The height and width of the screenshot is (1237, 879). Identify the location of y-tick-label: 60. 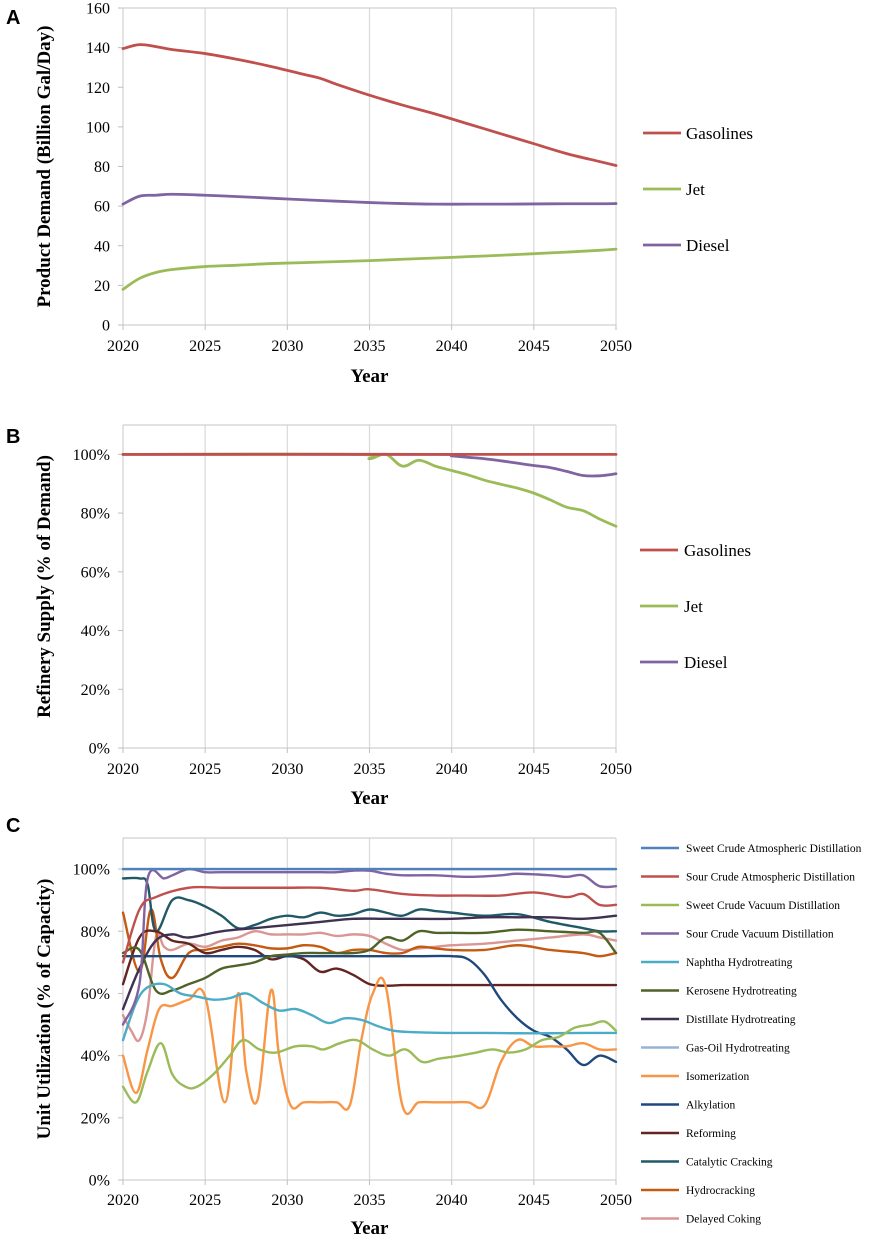
(102, 207).